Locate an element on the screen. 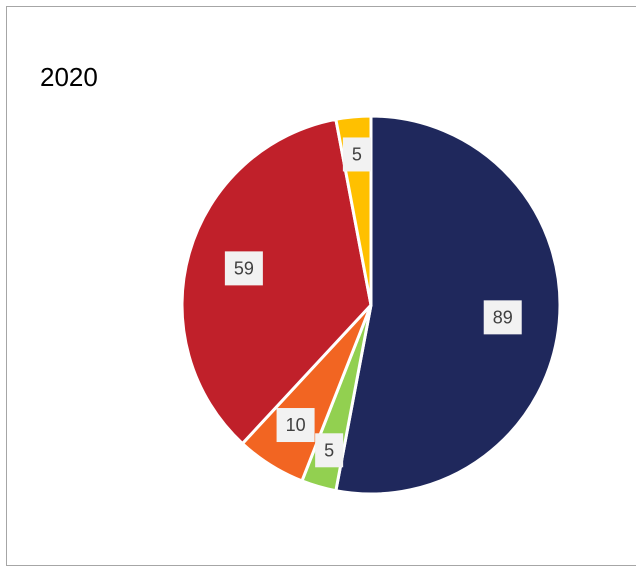  data-label-text: 59 is located at coordinates (244, 268).